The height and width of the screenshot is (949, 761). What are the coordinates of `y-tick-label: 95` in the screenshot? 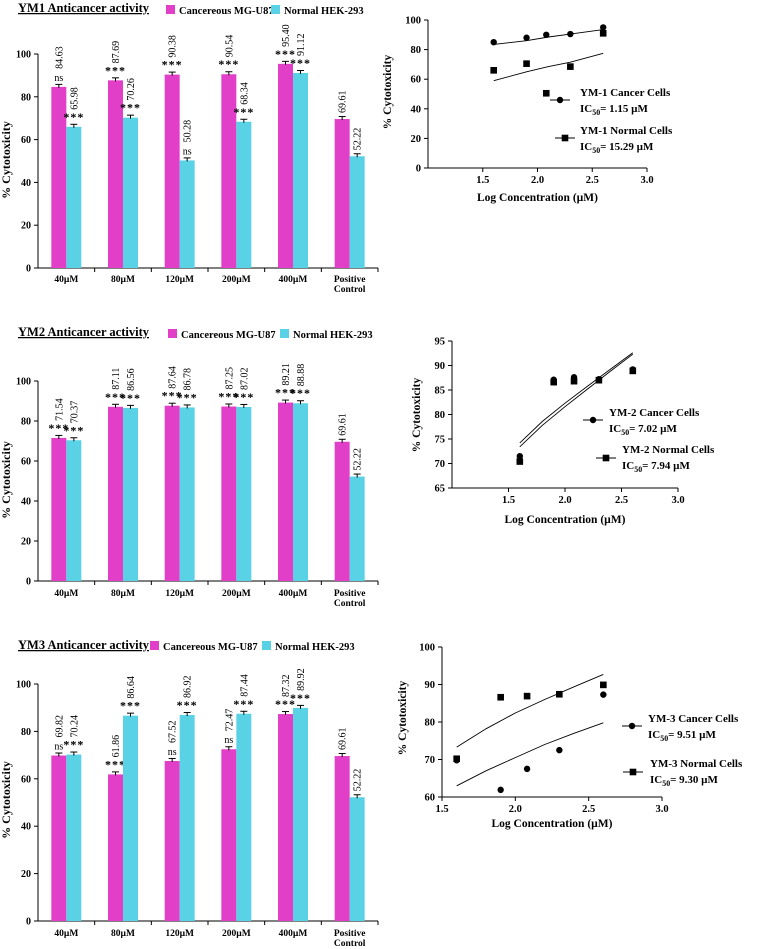 It's located at (440, 342).